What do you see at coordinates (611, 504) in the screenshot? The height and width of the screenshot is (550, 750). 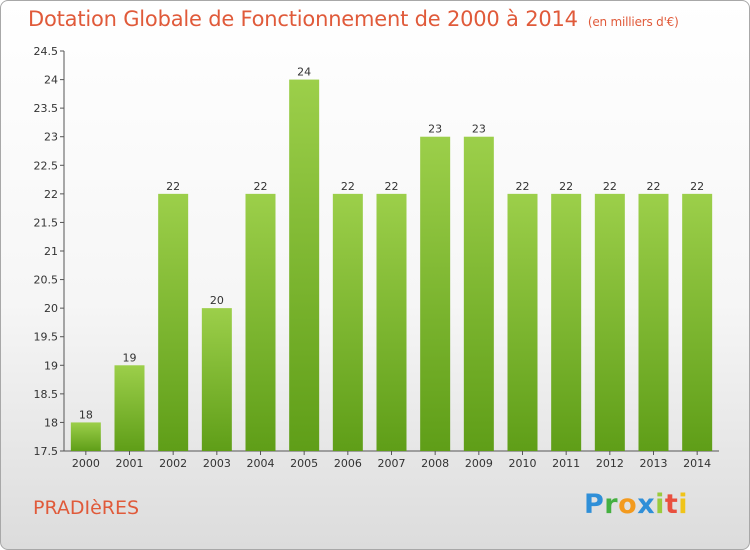 I see `logo-letter: r` at bounding box center [611, 504].